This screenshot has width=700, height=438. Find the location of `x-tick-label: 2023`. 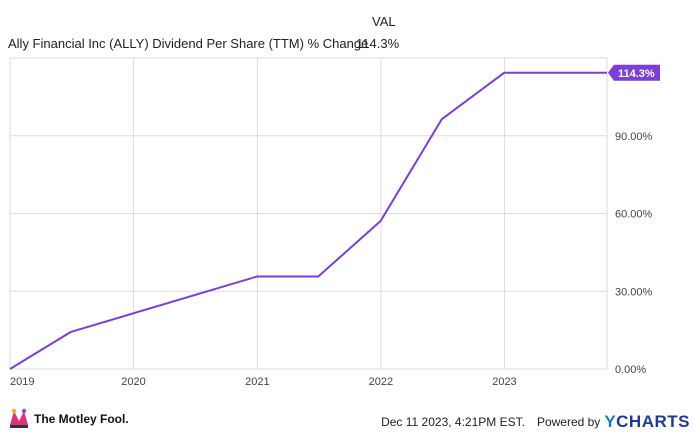

x-tick-label: 2023 is located at coordinates (504, 382).